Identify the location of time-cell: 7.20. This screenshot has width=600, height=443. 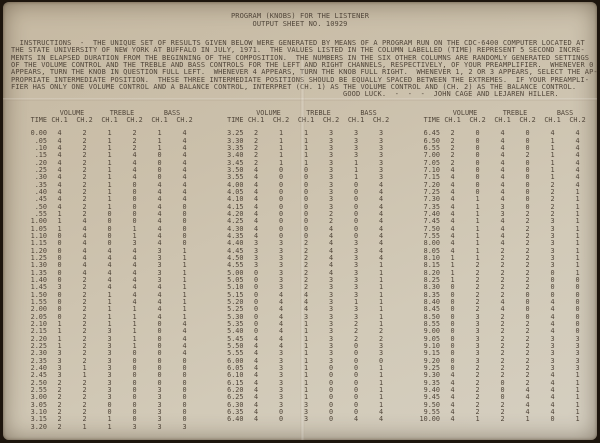
(431, 184).